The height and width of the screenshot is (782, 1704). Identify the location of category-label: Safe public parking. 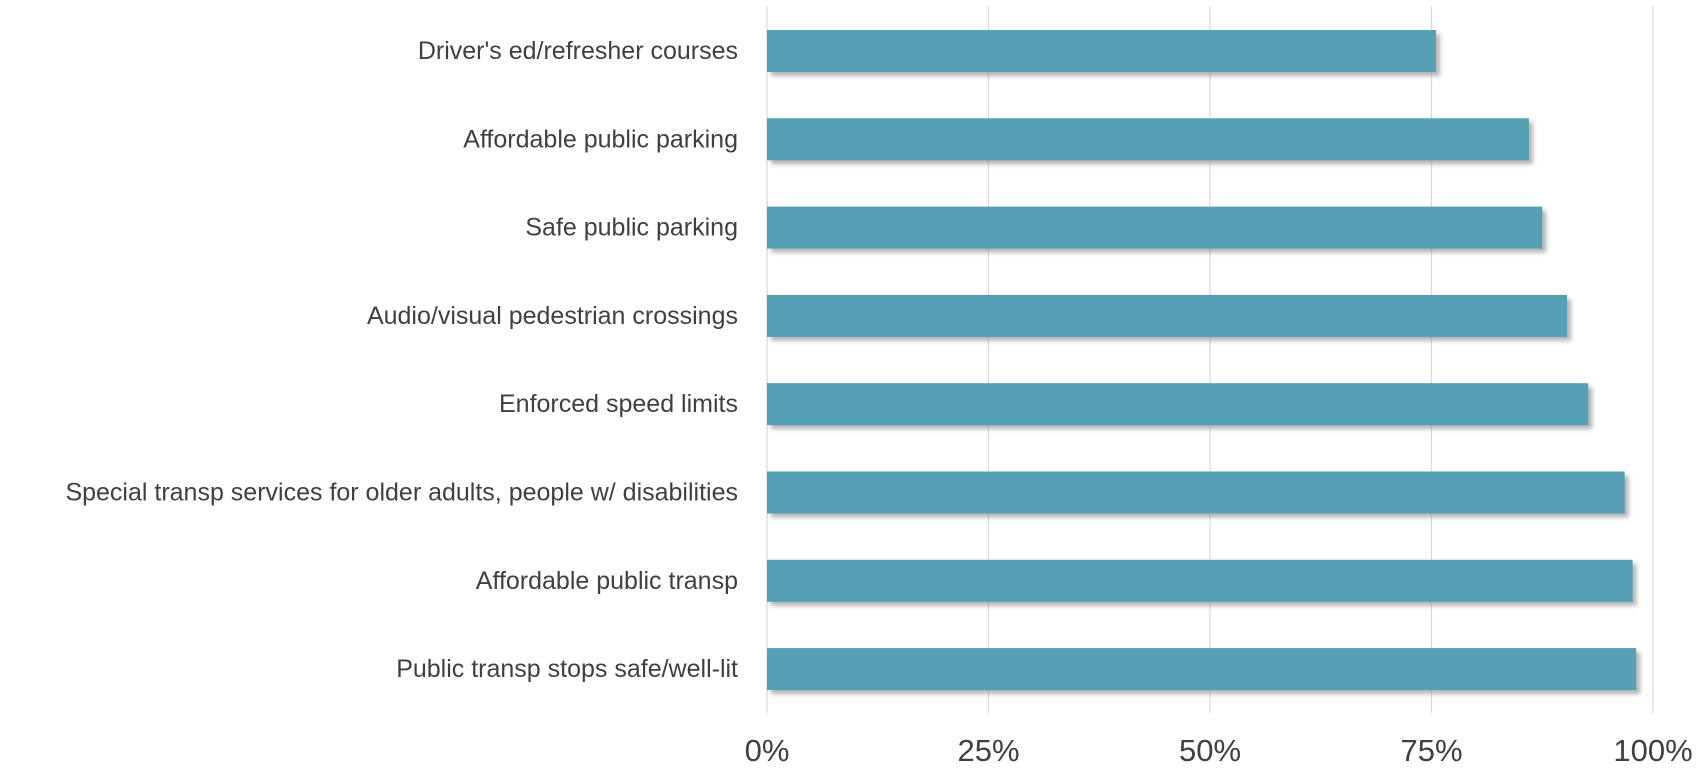
(631, 228).